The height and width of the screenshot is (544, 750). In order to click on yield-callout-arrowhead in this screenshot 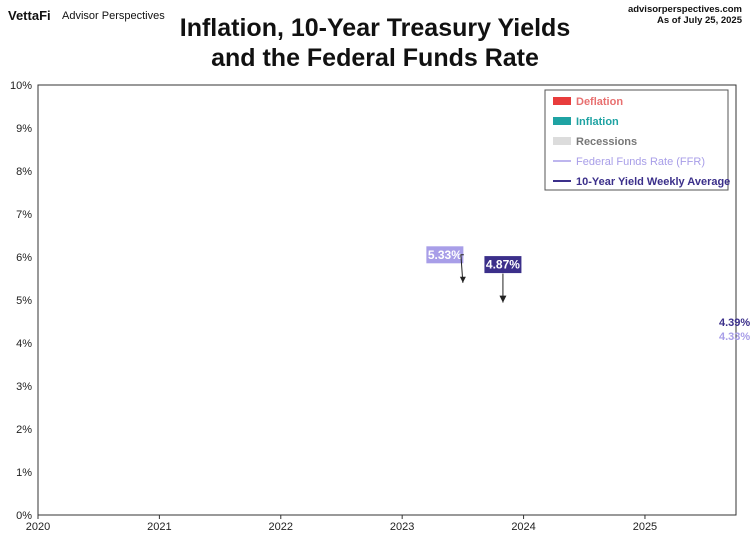, I will do `click(503, 299)`.